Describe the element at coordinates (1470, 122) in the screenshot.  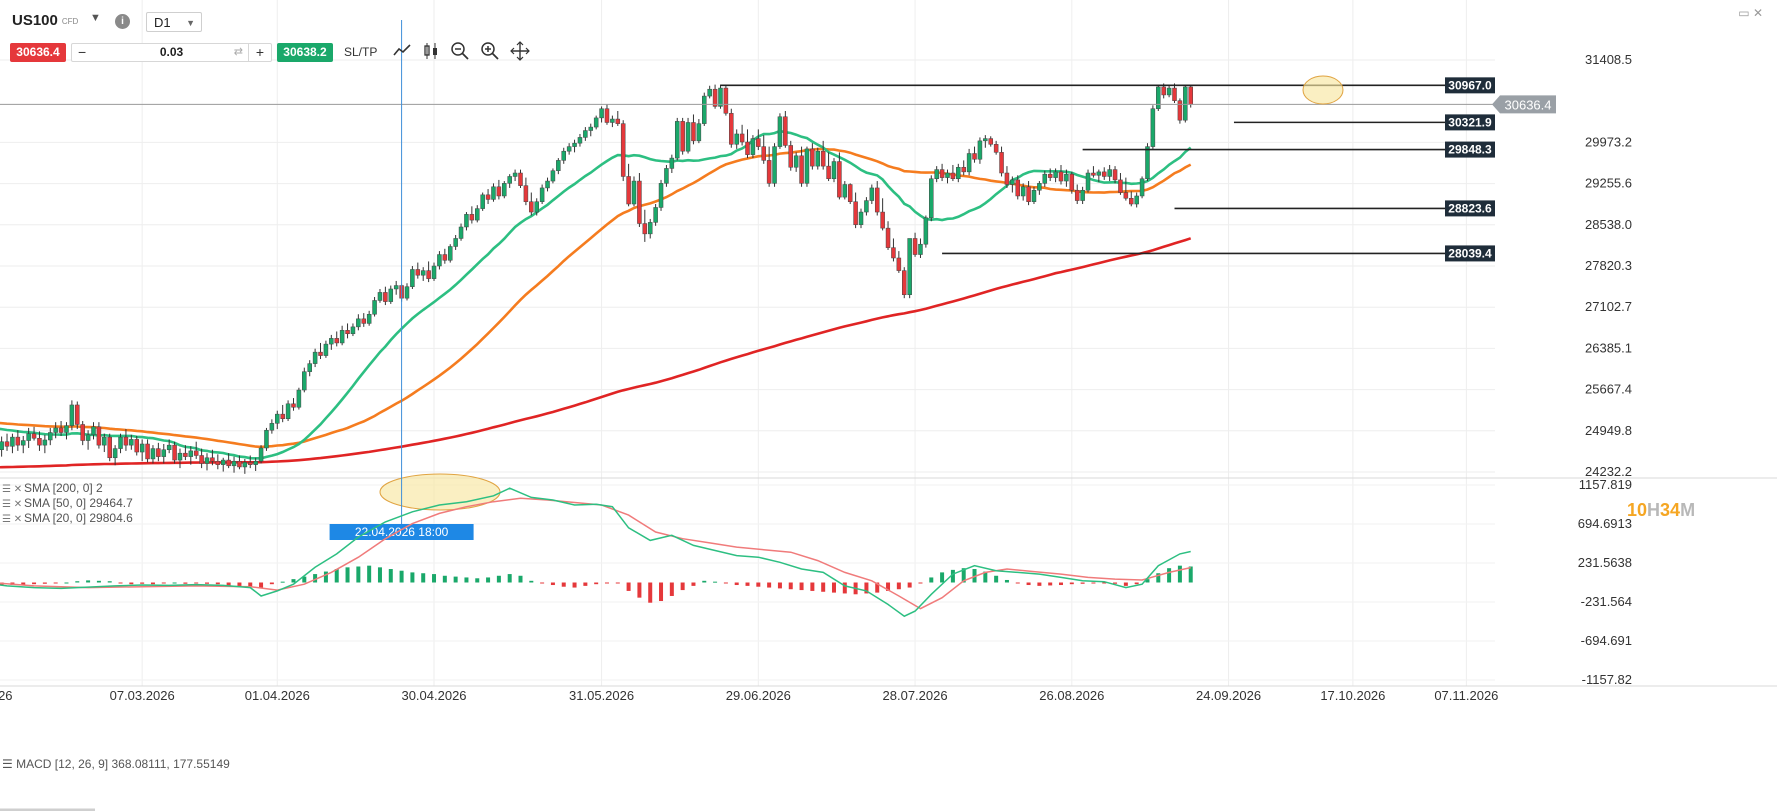
I see `price-level-label: 30321.9` at that location.